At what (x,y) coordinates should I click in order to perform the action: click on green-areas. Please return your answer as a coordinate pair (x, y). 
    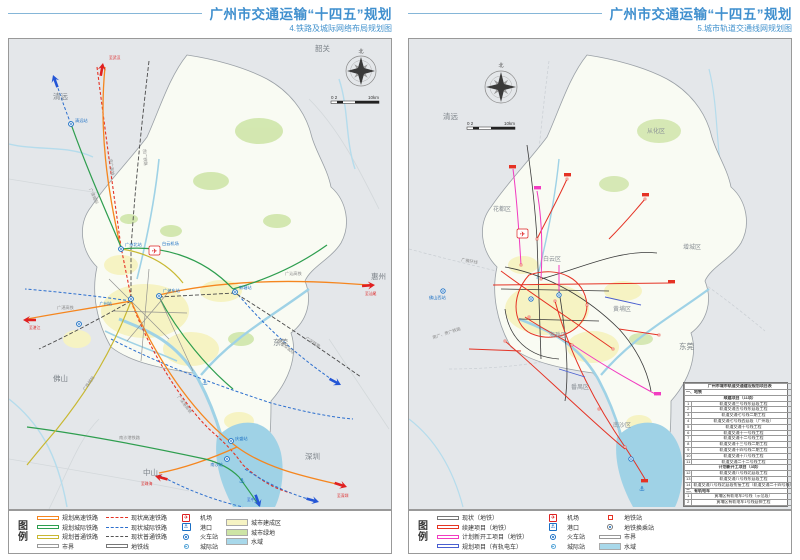
    Looking at the image, I should click on (640, 232).